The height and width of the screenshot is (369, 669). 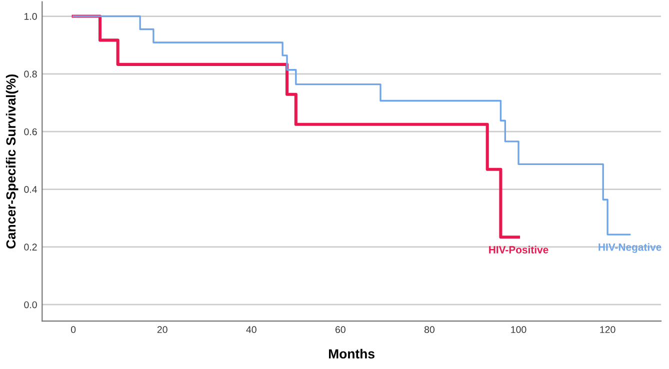 I want to click on y-tick-label: 0.8, so click(x=30, y=74).